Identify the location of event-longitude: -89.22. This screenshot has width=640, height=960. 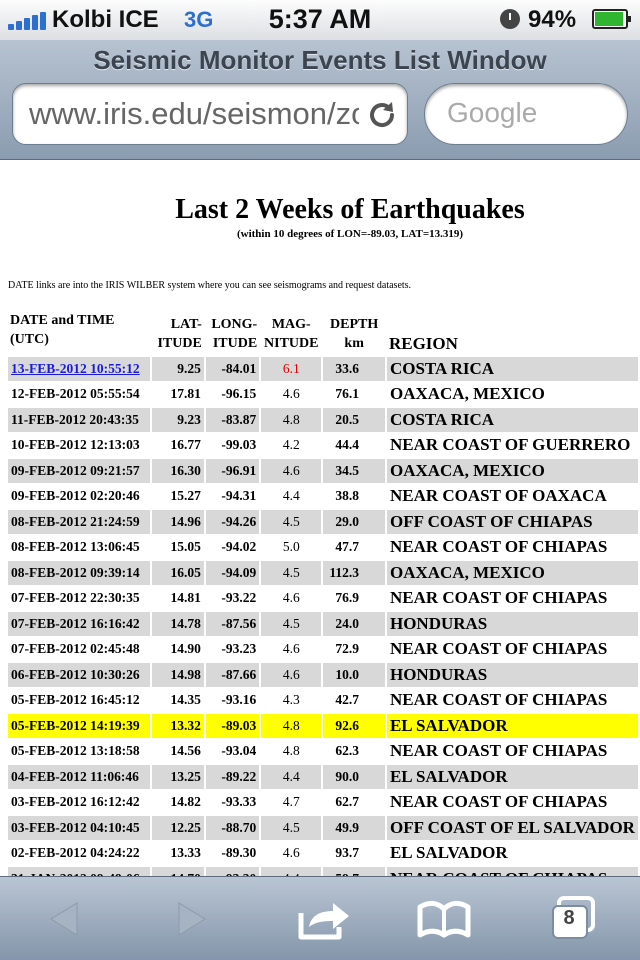
(232, 777).